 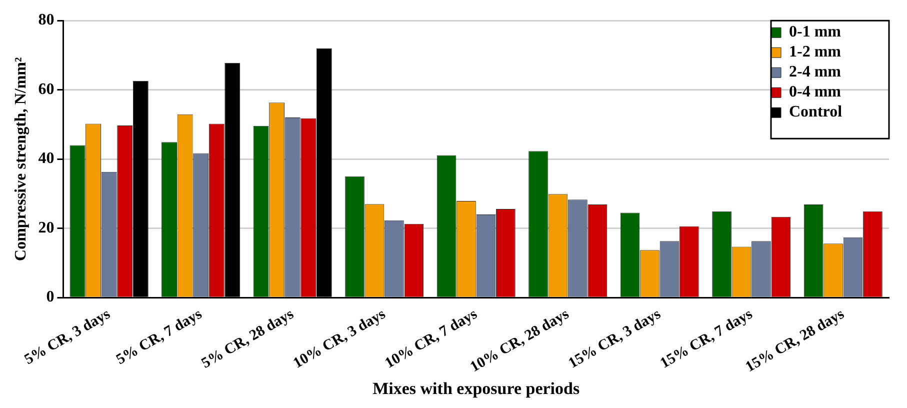 I want to click on legend-label: 1-2 mm, so click(x=815, y=52).